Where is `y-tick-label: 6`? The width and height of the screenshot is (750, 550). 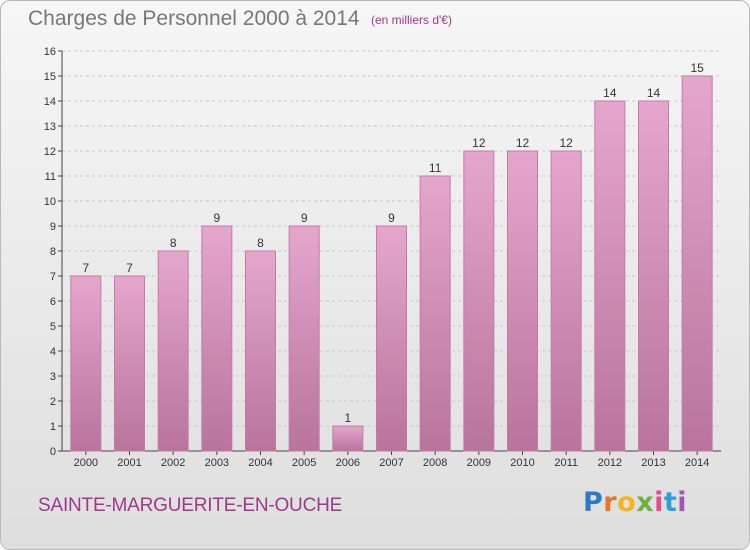
y-tick-label: 6 is located at coordinates (53, 302).